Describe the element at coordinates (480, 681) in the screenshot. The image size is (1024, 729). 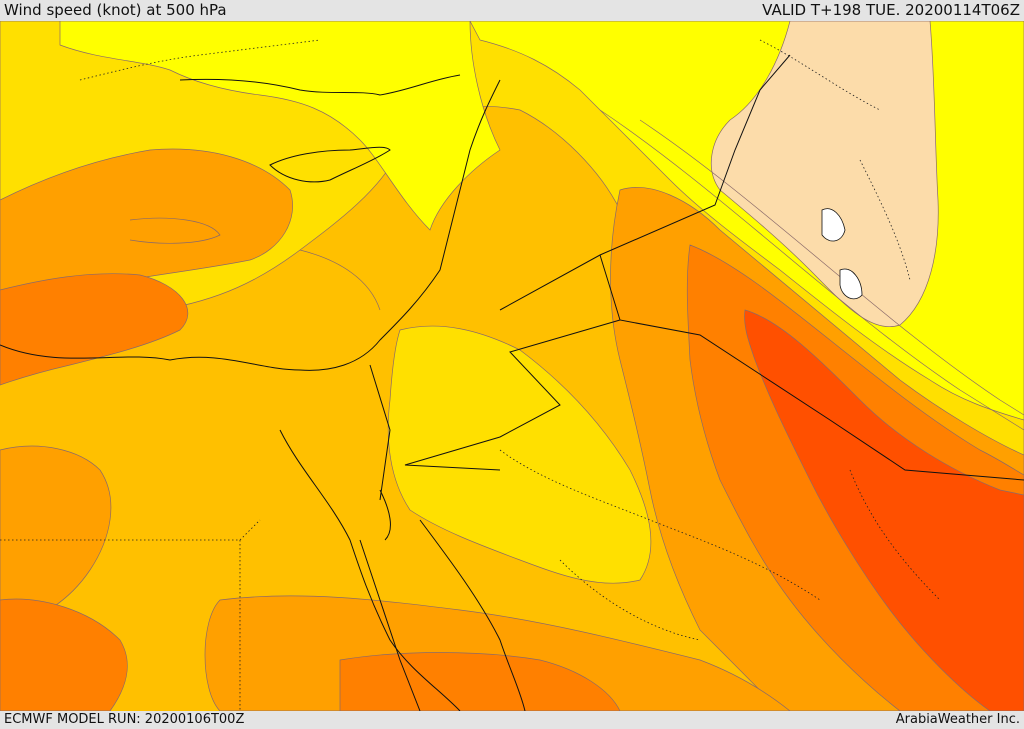
I see `wind-band-dark-orange-south` at that location.